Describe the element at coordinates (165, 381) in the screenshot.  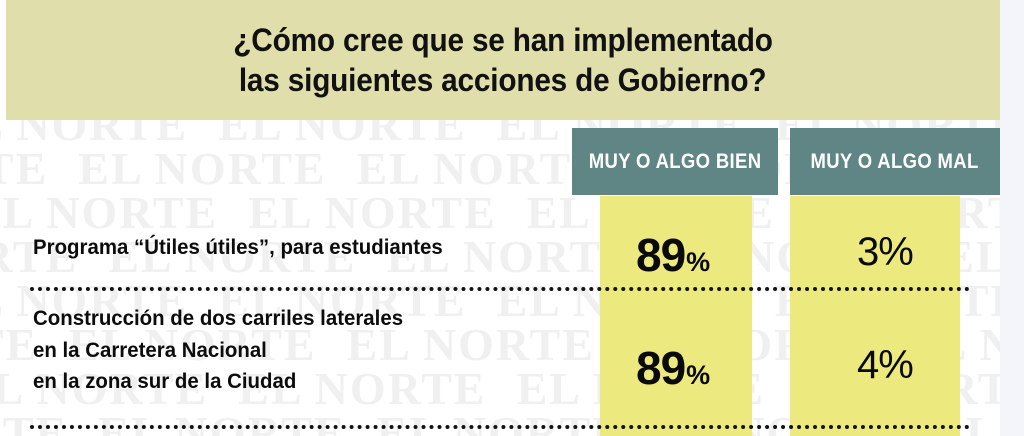
I see `row-label-line: en la zona sur de la Ciudad` at that location.